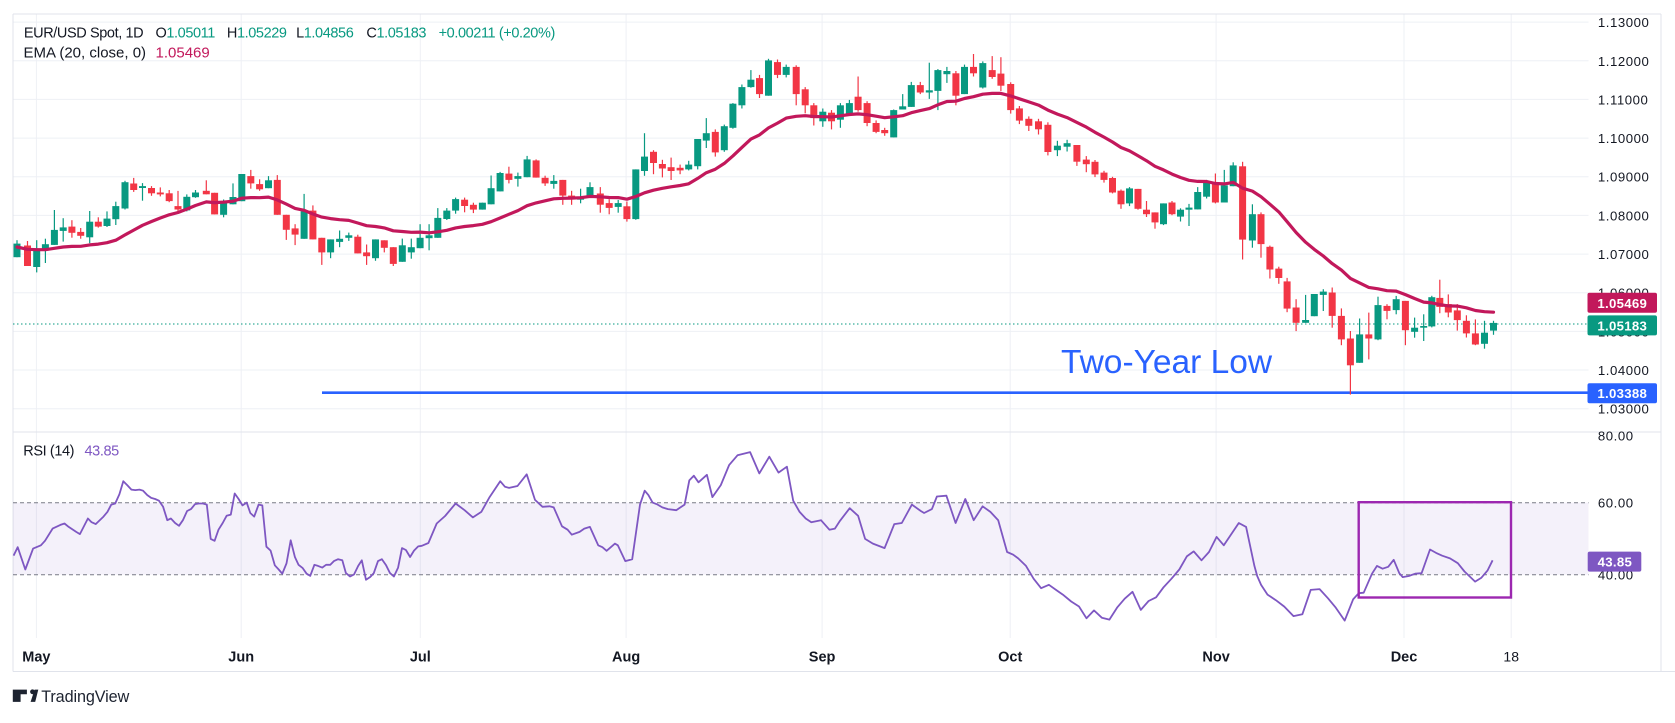  What do you see at coordinates (36, 658) in the screenshot?
I see `svg-text: May` at bounding box center [36, 658].